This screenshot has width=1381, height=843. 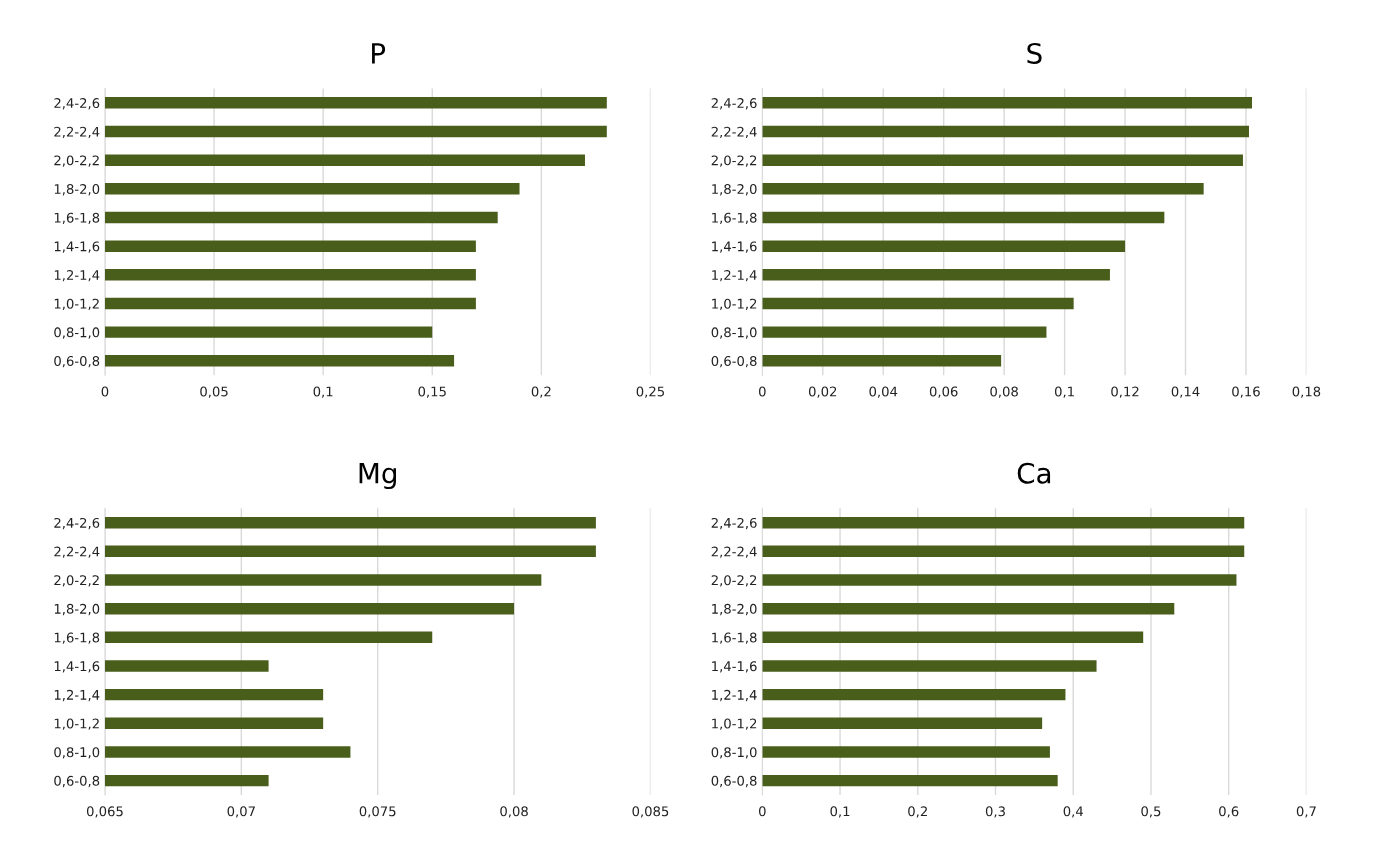 I want to click on chart-title: P, so click(x=379, y=53).